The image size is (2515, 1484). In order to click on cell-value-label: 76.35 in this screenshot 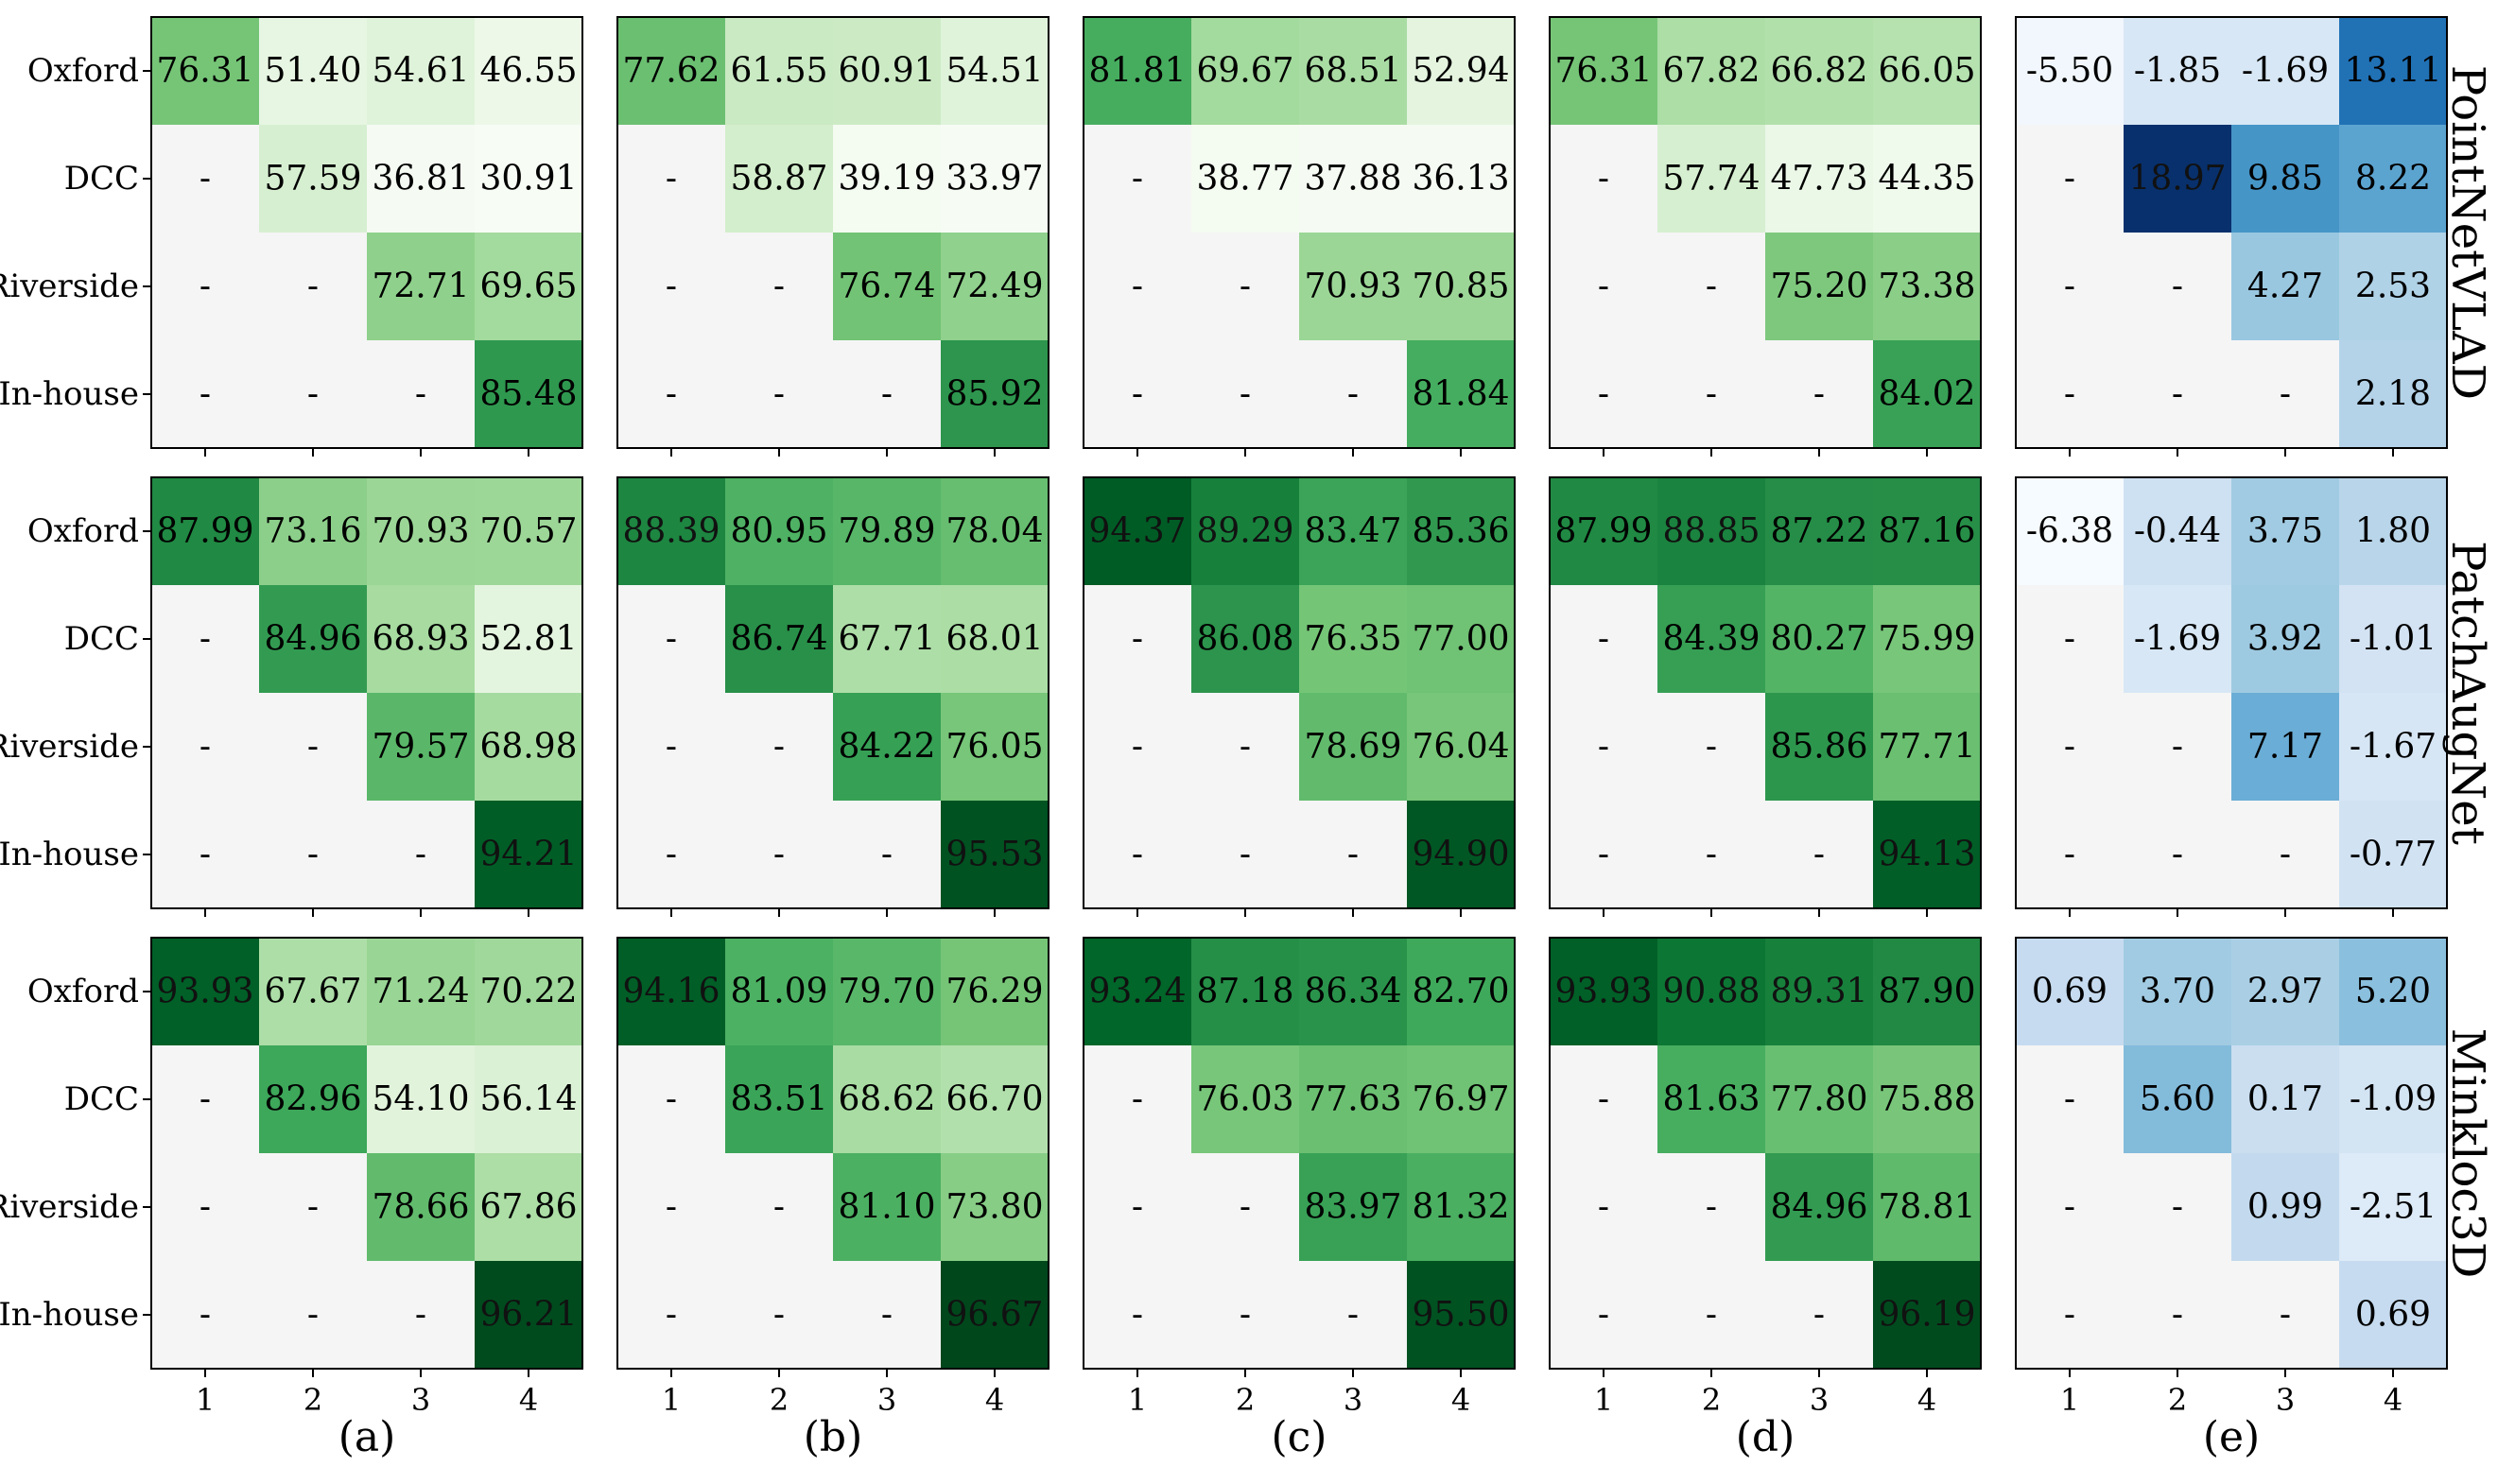, I will do `click(1352, 640)`.